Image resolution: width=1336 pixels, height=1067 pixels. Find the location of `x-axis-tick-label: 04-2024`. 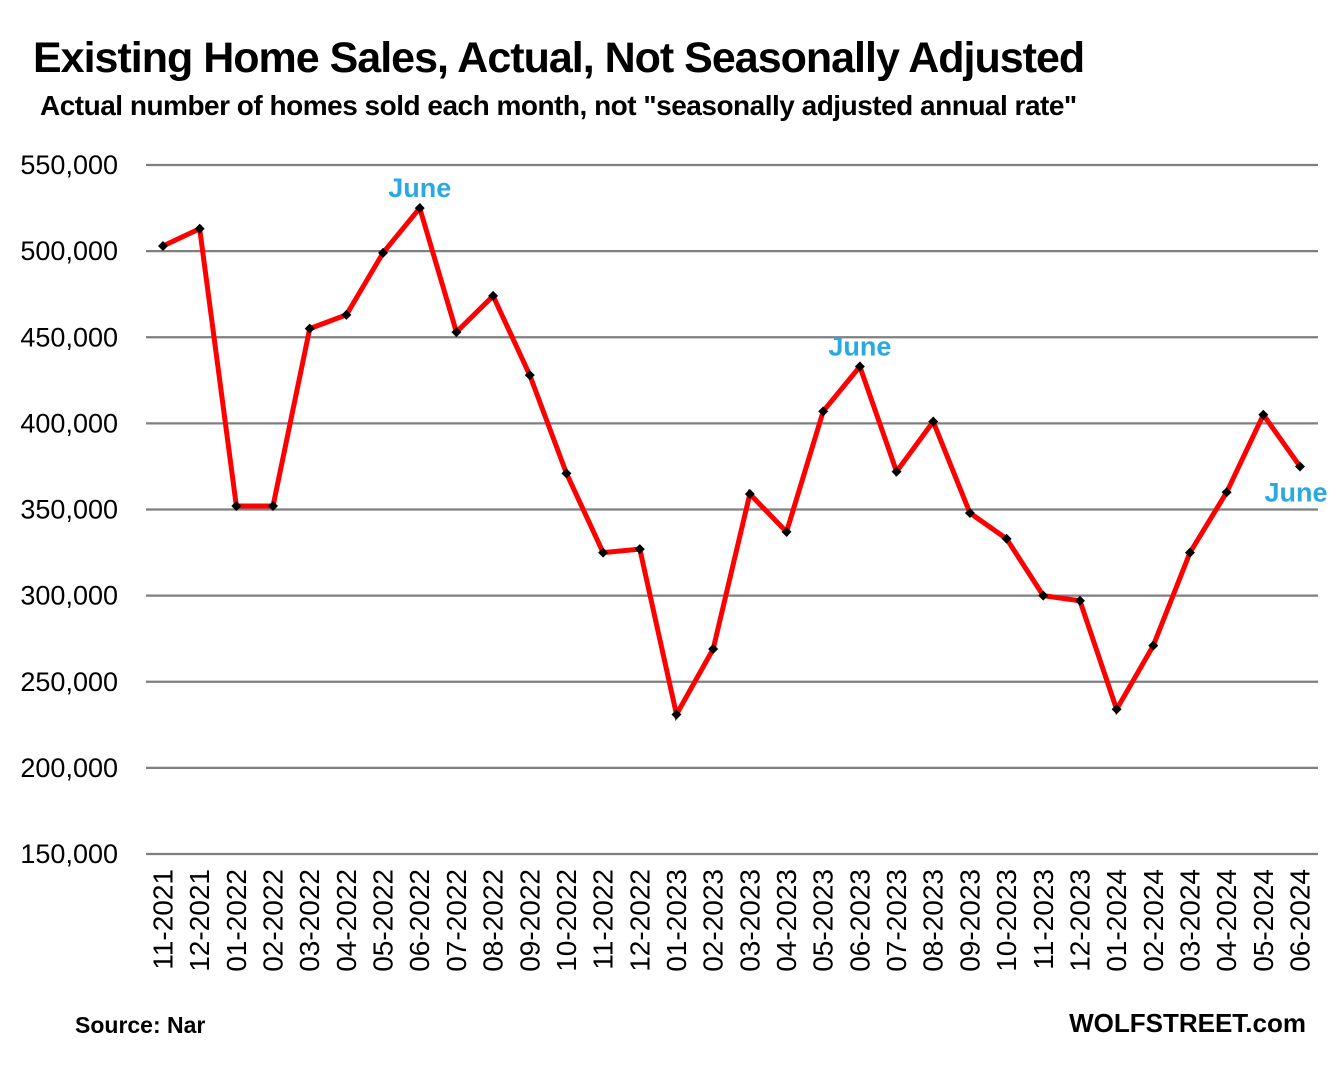

x-axis-tick-label: 04-2024 is located at coordinates (1226, 920).